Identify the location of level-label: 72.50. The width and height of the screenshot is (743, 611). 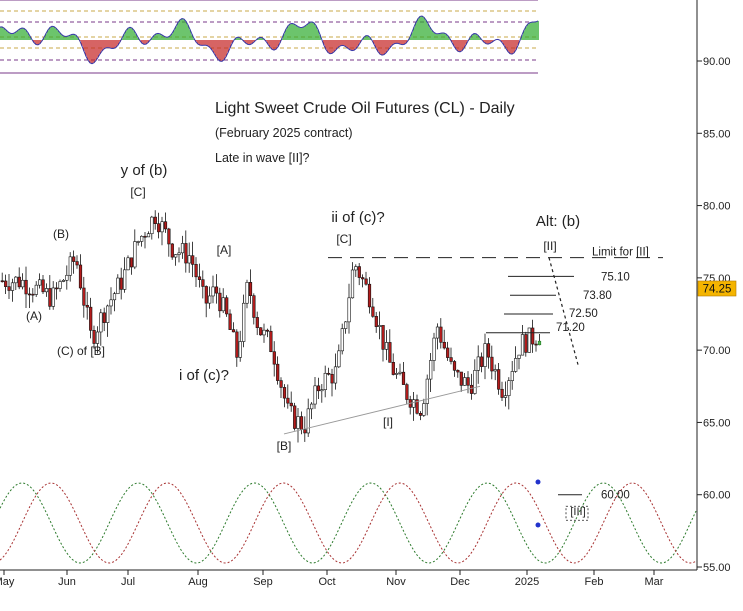
(583, 314).